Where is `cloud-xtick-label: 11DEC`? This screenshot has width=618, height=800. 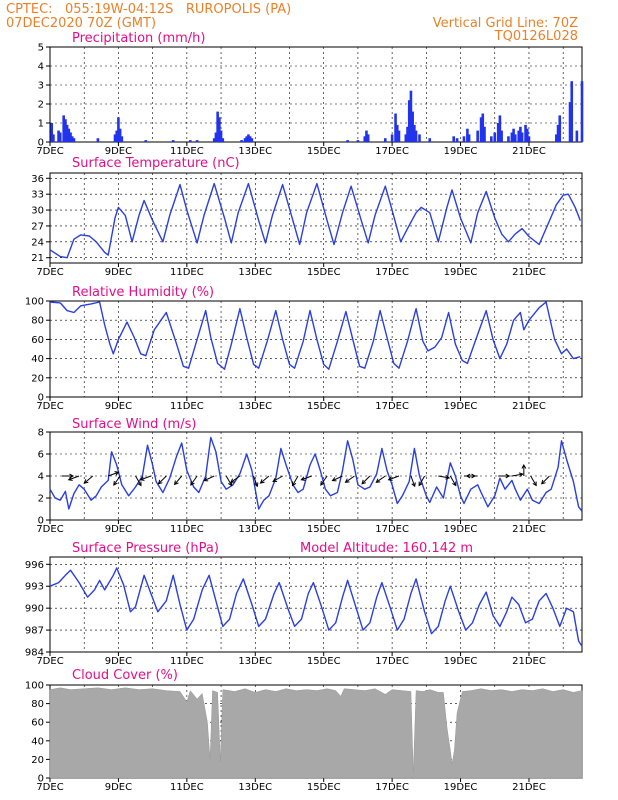
cloud-xtick-label: 11DEC is located at coordinates (187, 787).